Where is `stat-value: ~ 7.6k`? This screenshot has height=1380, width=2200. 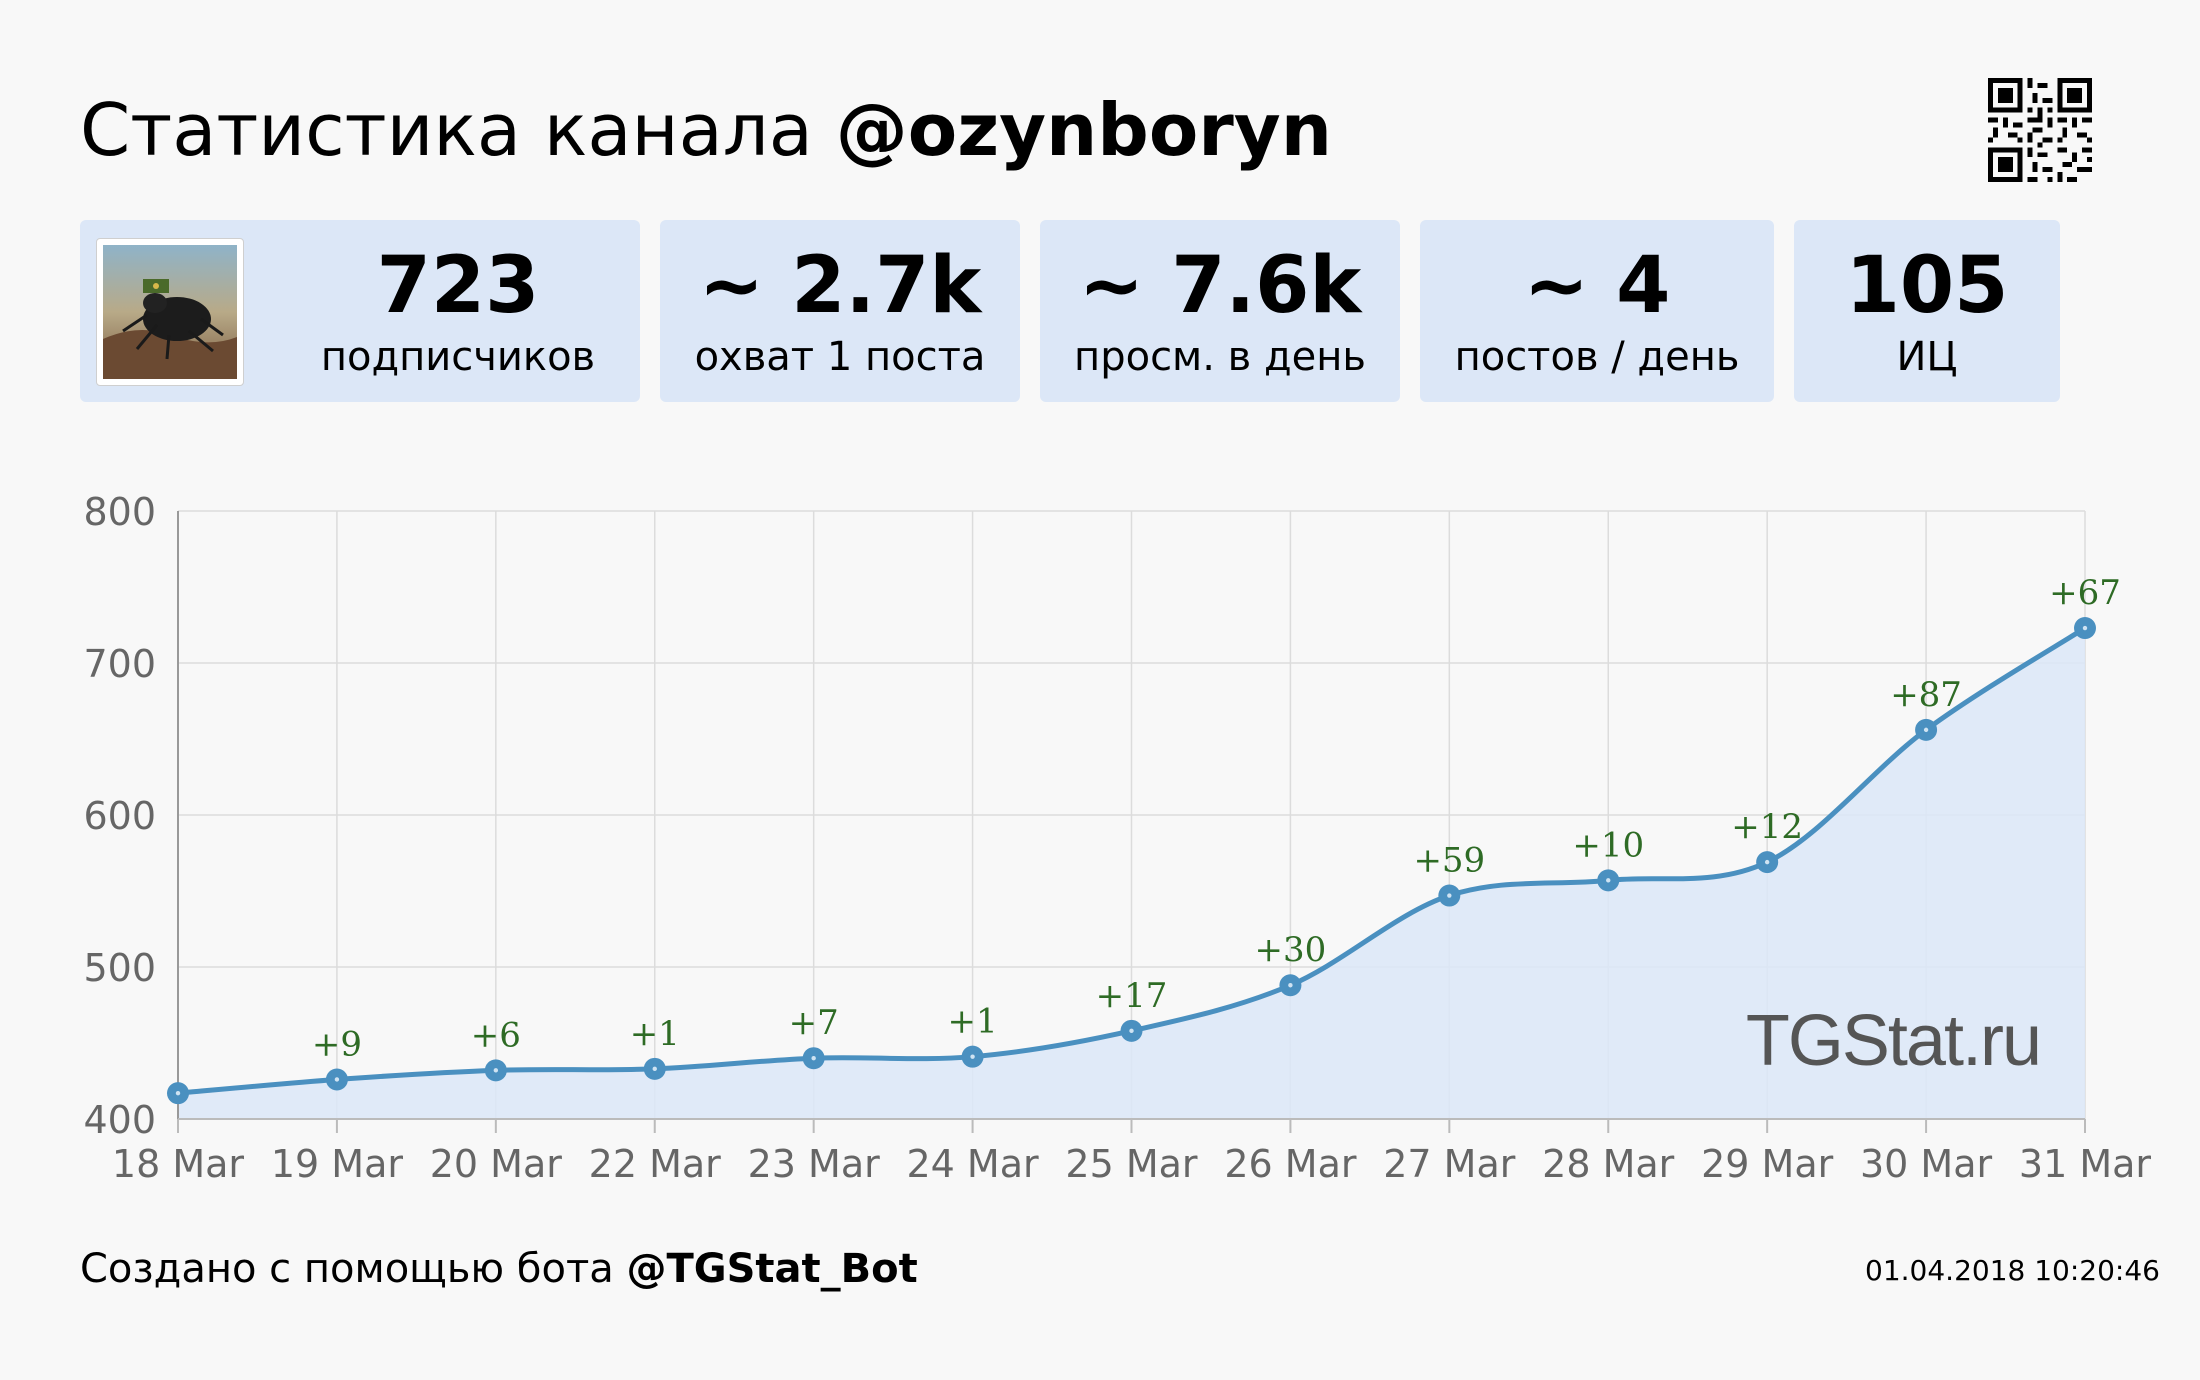 stat-value: ~ 7.6k is located at coordinates (1220, 286).